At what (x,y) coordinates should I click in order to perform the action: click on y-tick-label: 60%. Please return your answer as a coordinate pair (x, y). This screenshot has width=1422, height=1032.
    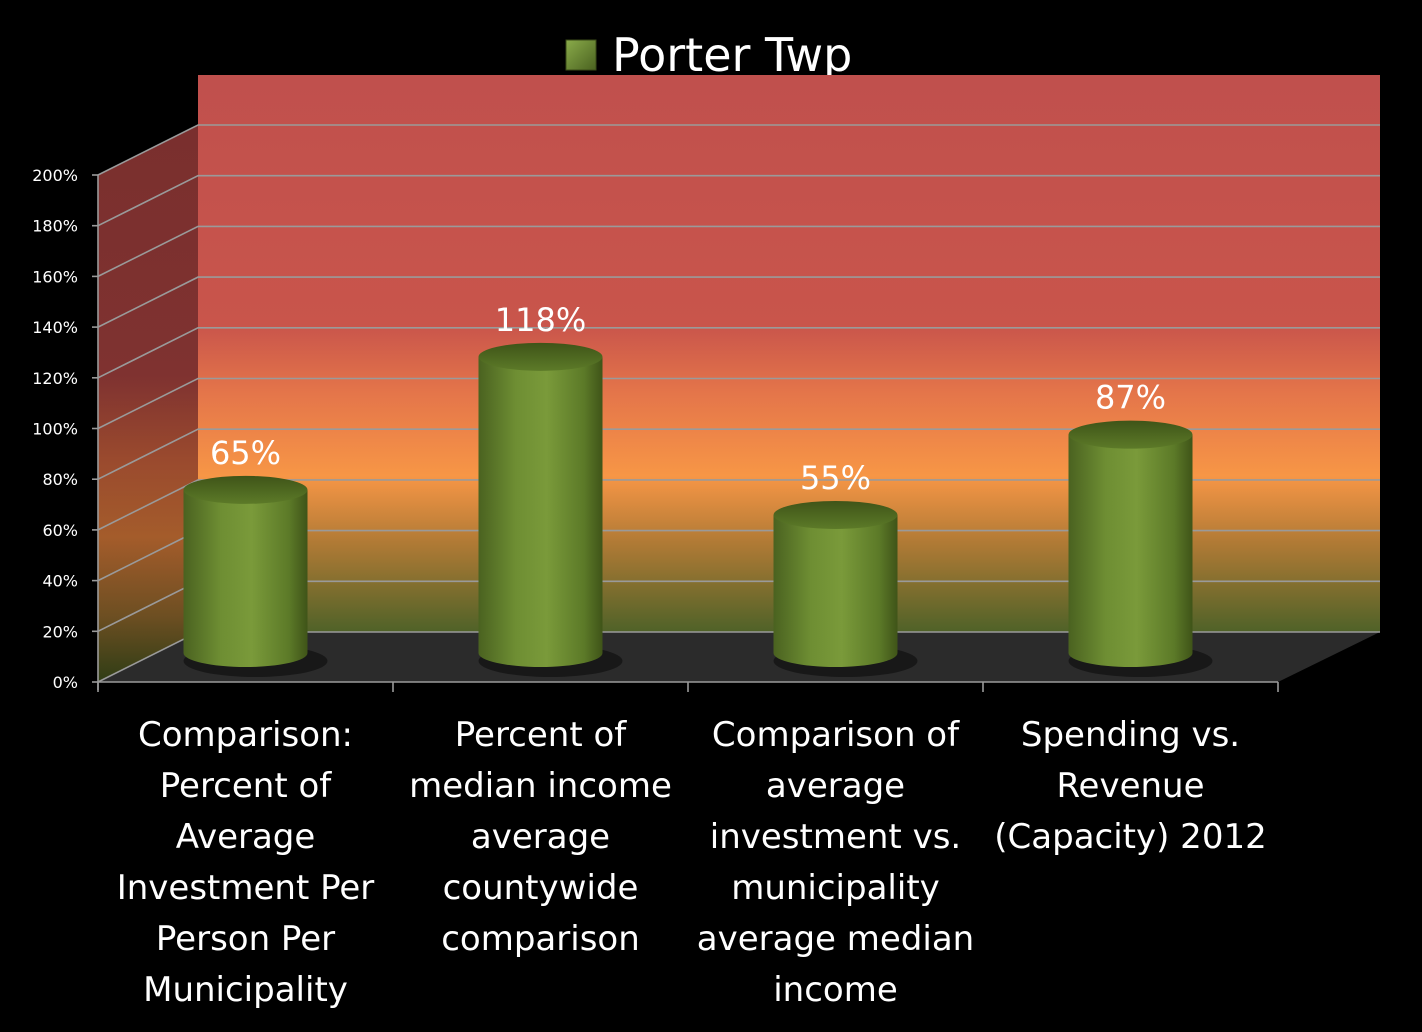
    Looking at the image, I should click on (60, 530).